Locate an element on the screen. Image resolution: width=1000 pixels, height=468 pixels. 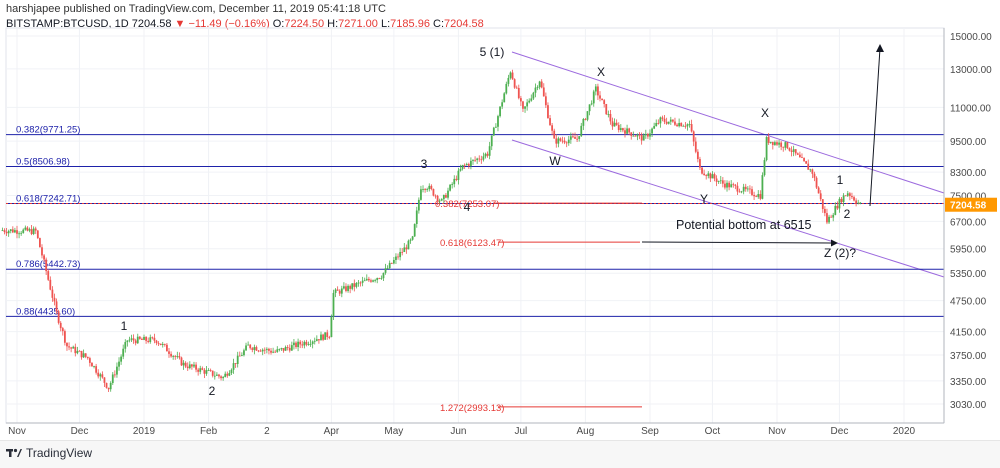
y-tick-label: 3750.00 is located at coordinates (968, 356).